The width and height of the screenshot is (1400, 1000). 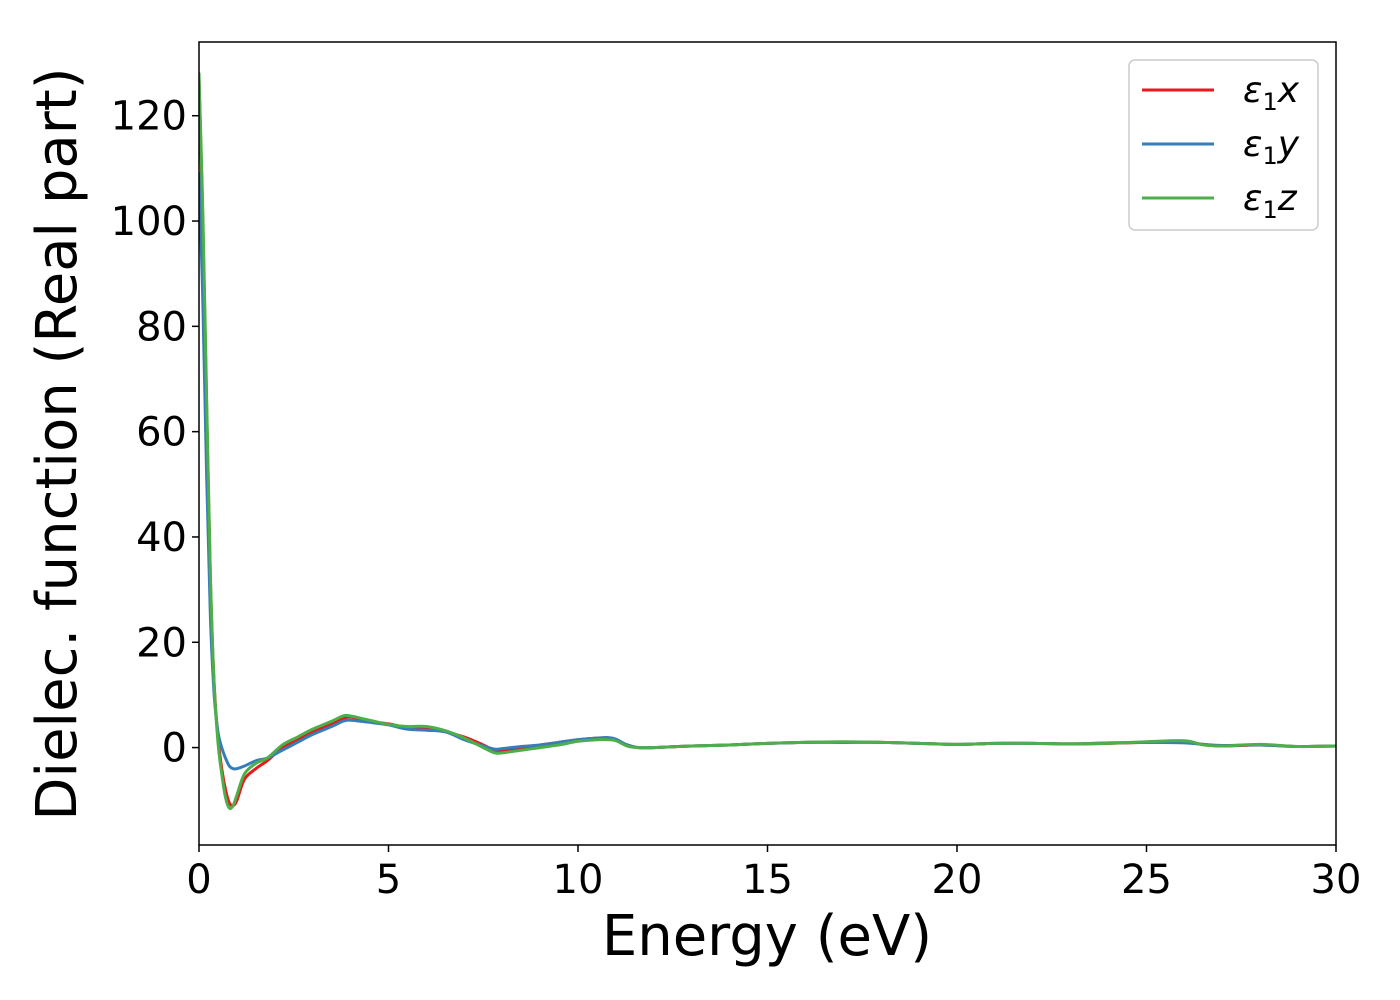 What do you see at coordinates (161, 538) in the screenshot?
I see `y-tick-label: 40` at bounding box center [161, 538].